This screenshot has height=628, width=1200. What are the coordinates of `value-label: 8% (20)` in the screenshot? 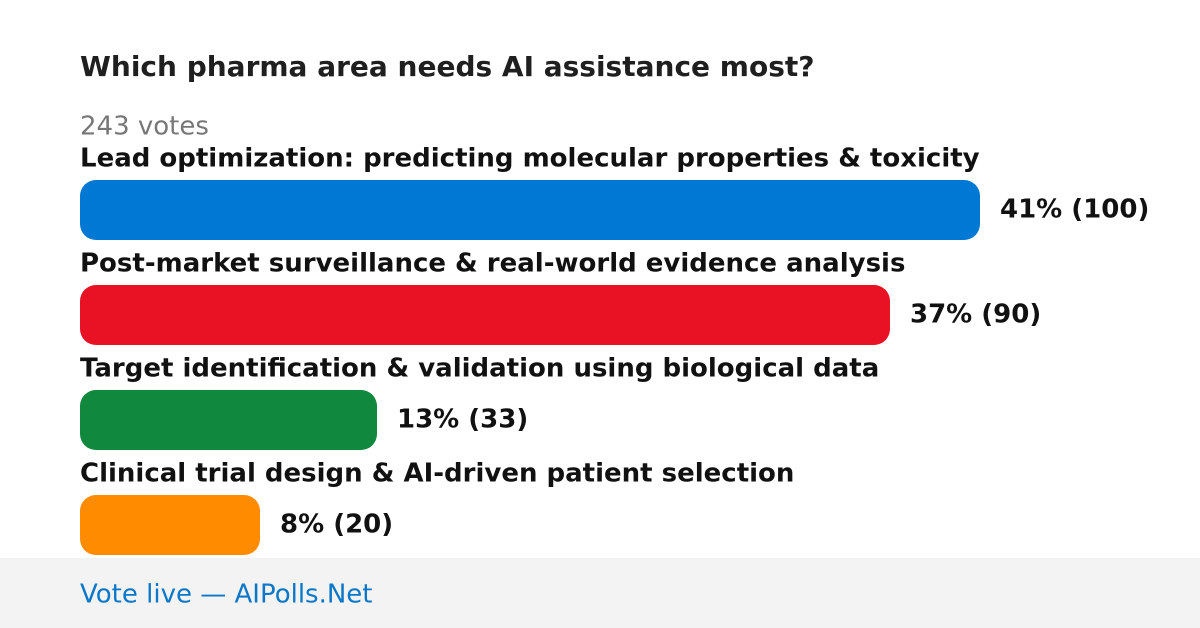 It's located at (336, 525).